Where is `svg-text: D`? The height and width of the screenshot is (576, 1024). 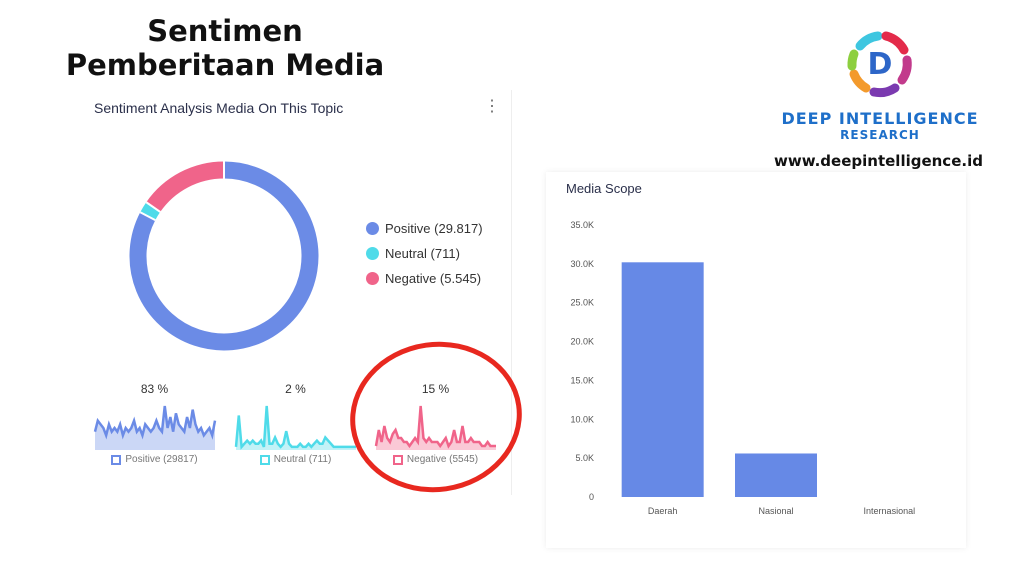
svg-text: D is located at coordinates (880, 64).